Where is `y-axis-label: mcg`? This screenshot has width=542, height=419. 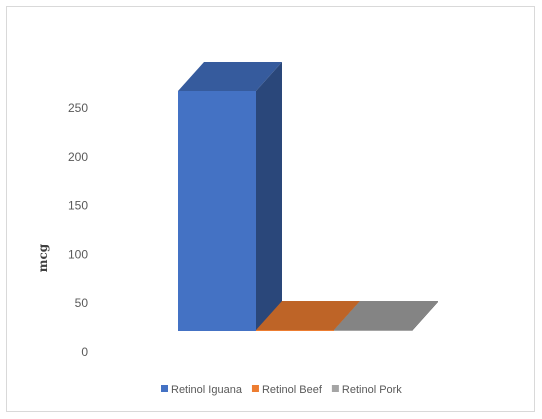
y-axis-label: mcg is located at coordinates (43, 257).